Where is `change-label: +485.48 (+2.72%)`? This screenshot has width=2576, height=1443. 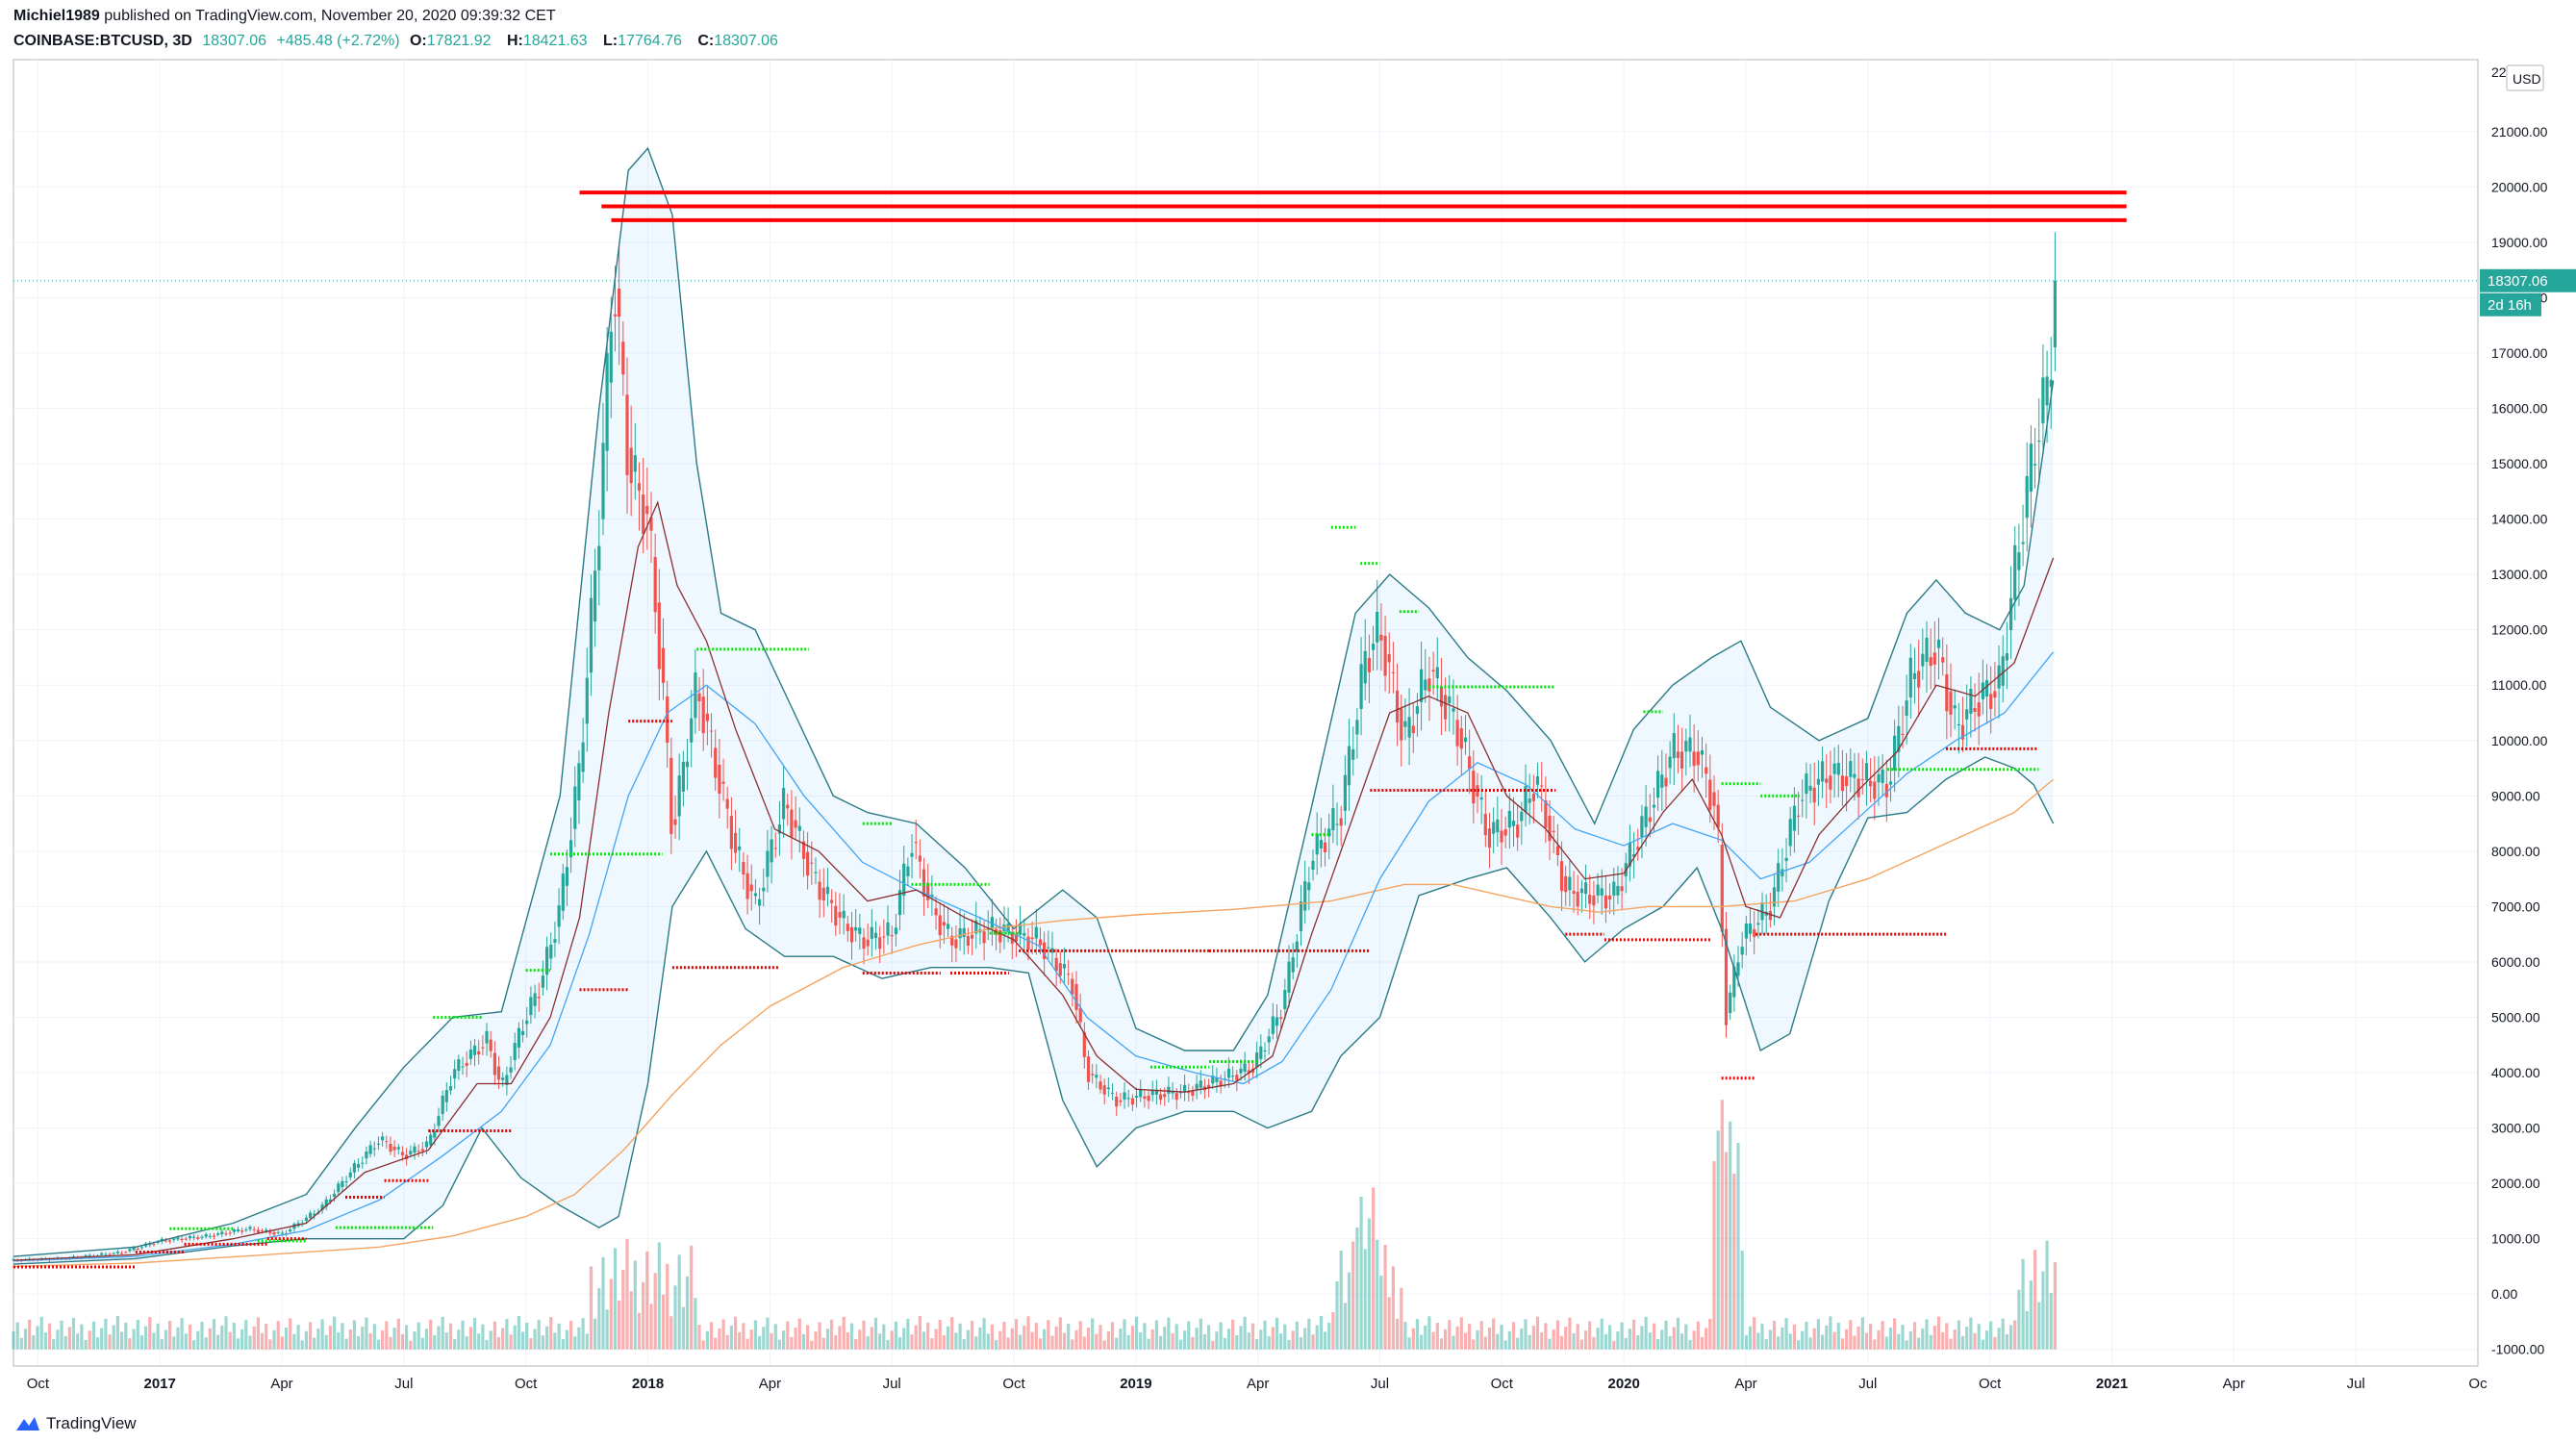 change-label: +485.48 (+2.72%) is located at coordinates (338, 41).